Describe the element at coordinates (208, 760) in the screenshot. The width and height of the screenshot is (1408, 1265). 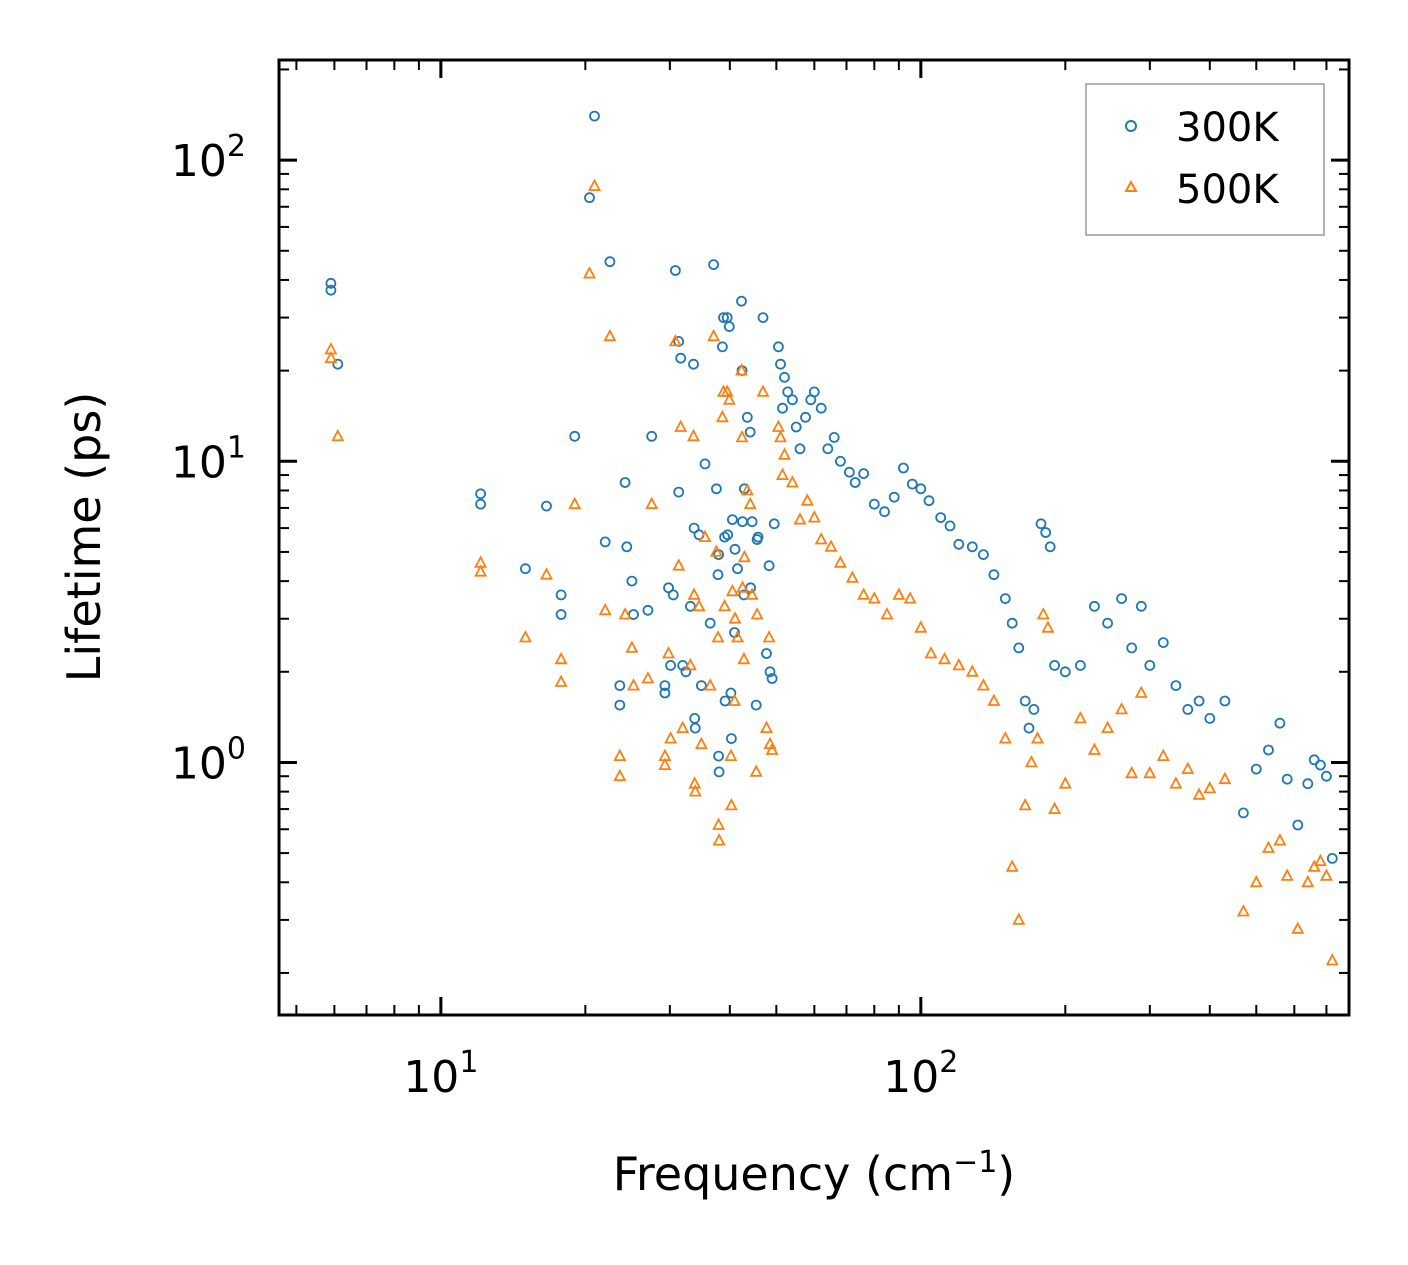
I see `y-tick-label: 10⁰` at that location.